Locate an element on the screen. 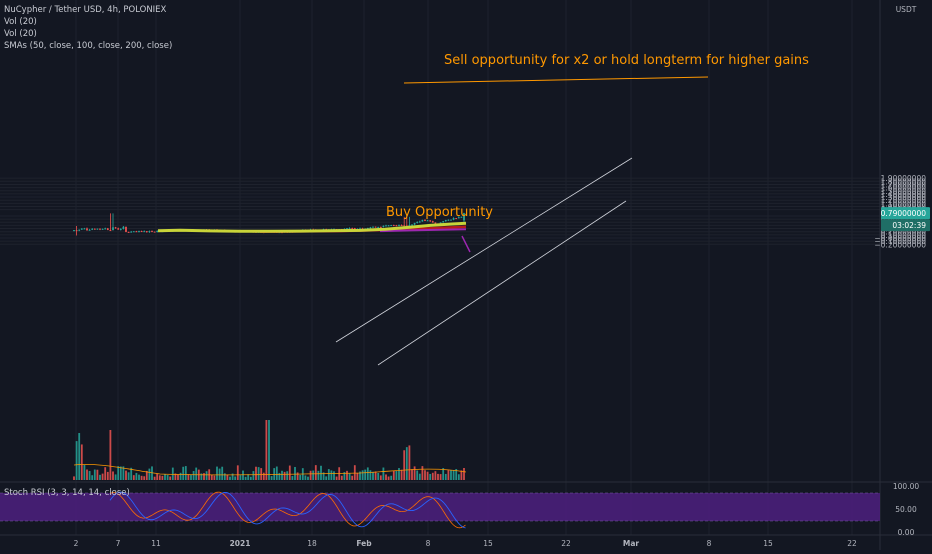  price-tick-label: 1.90000000 is located at coordinates (904, 178).